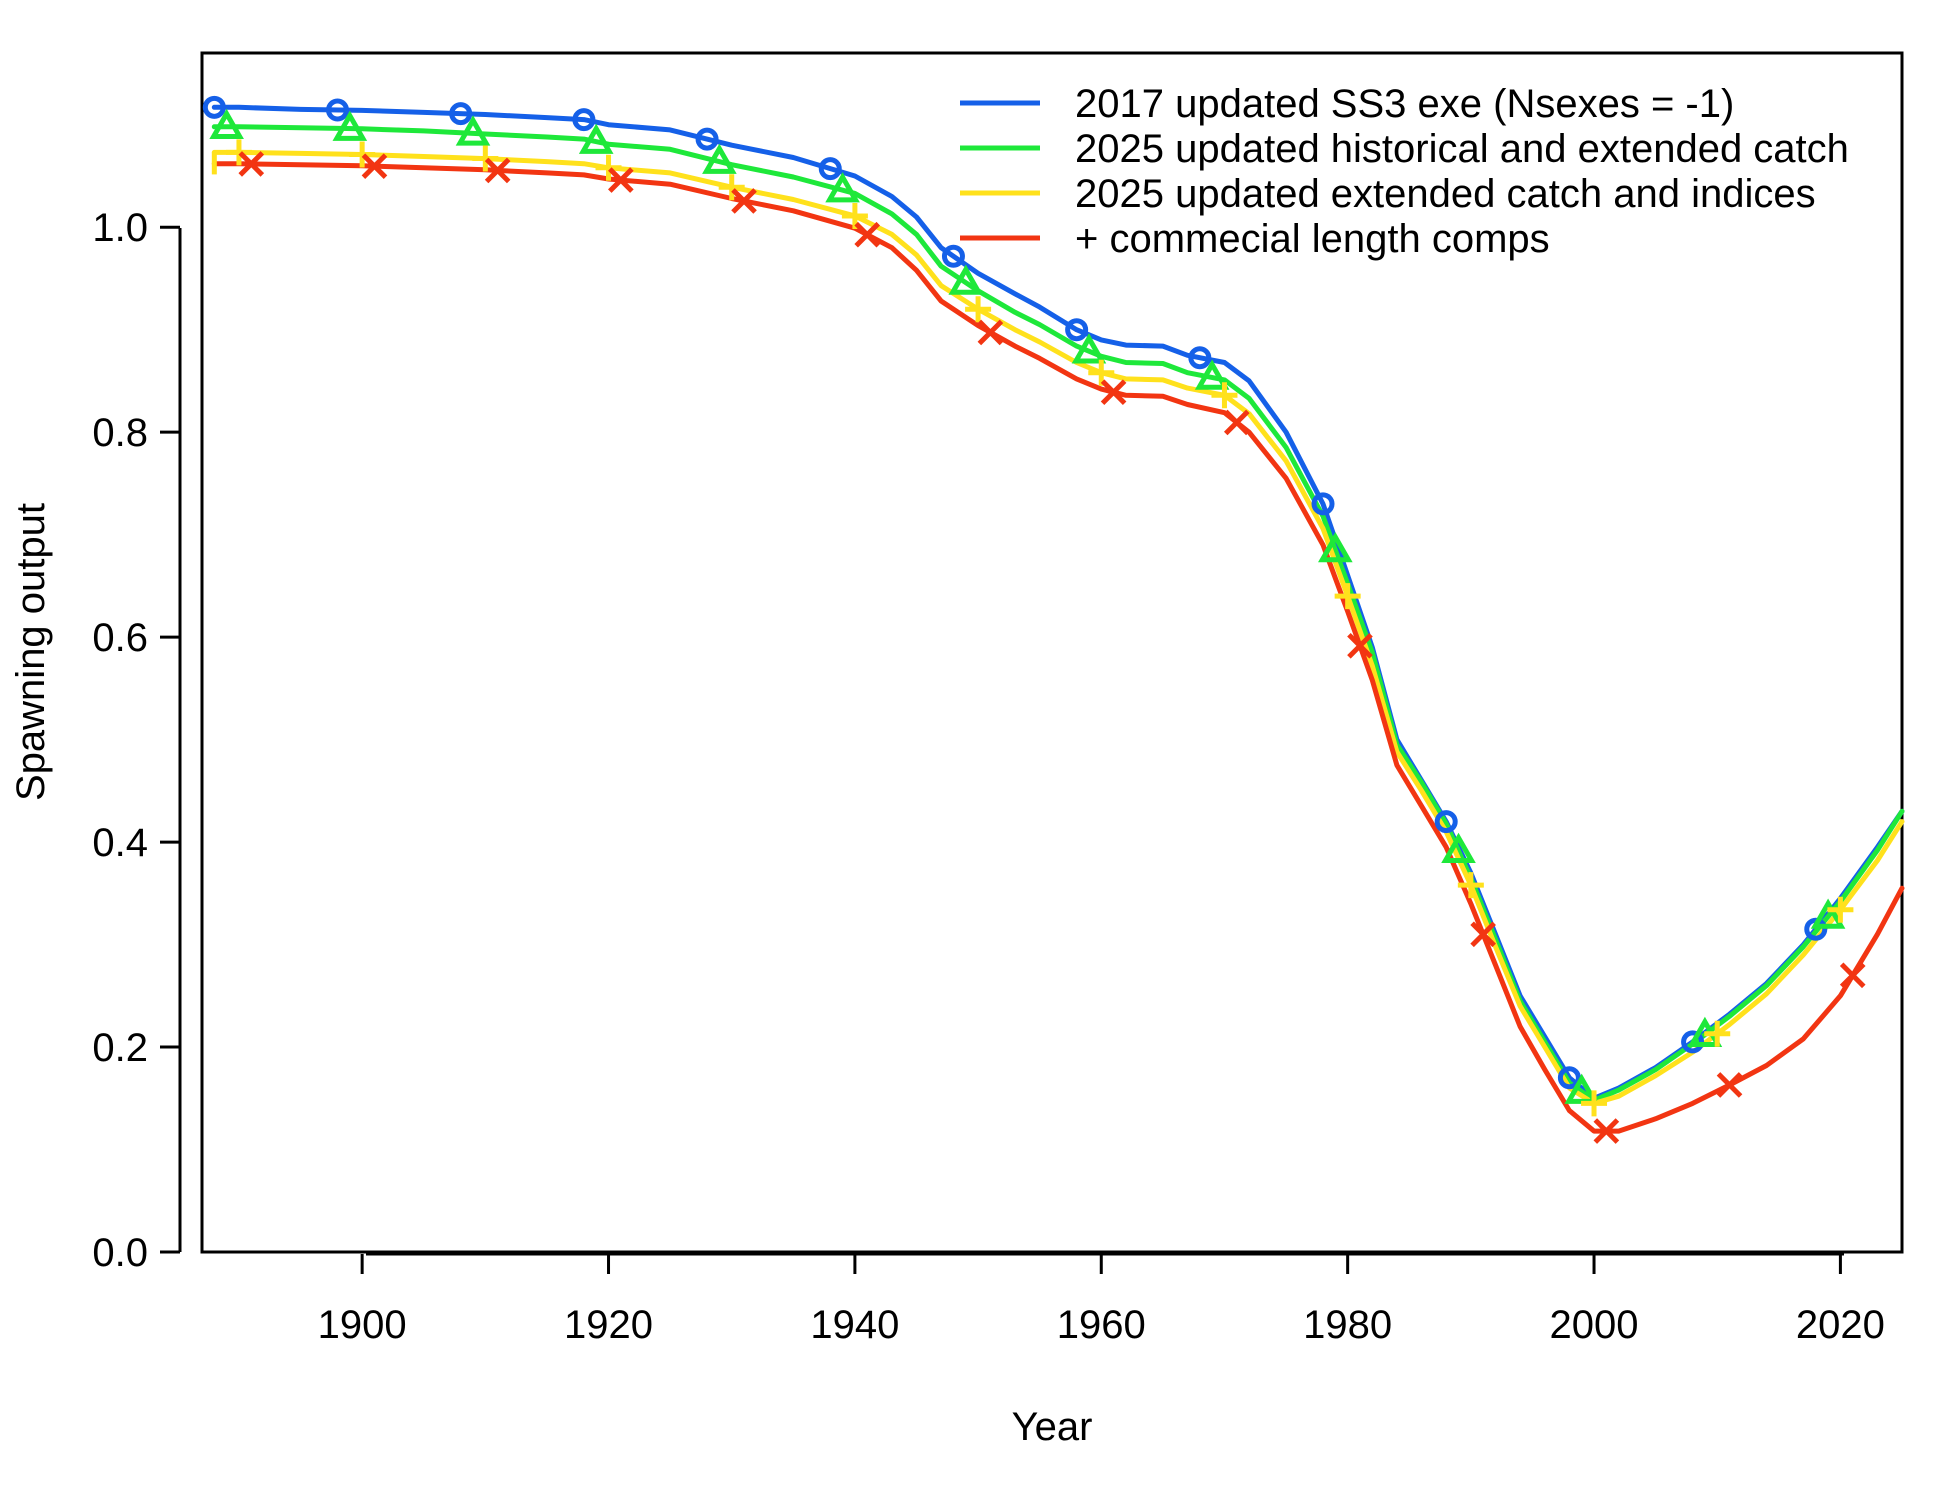 The width and height of the screenshot is (1950, 1500). I want to click on legend-label: + commecial length comps, so click(1312, 239).